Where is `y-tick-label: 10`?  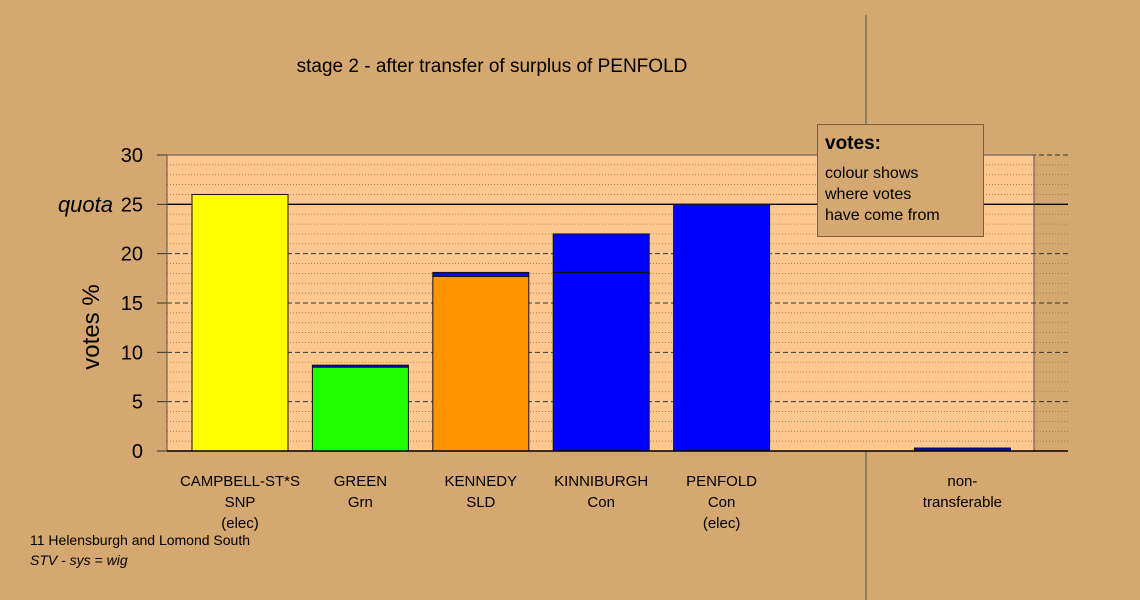
y-tick-label: 10 is located at coordinates (132, 353).